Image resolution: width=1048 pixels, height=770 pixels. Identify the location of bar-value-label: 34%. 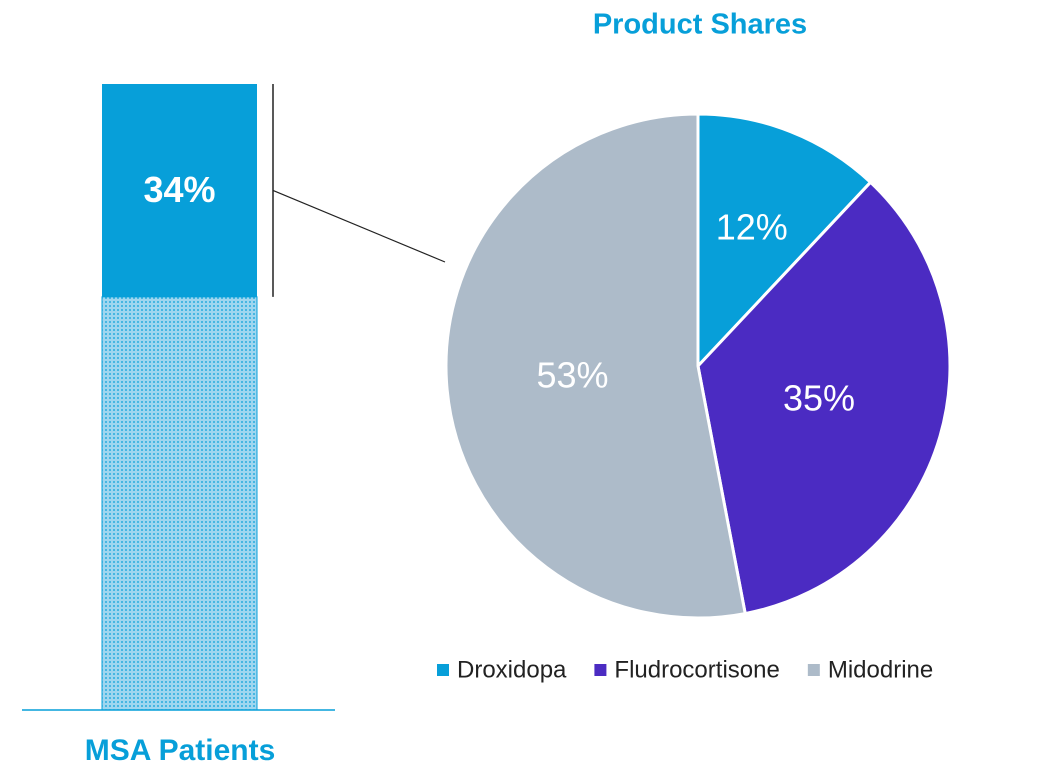
(179, 189).